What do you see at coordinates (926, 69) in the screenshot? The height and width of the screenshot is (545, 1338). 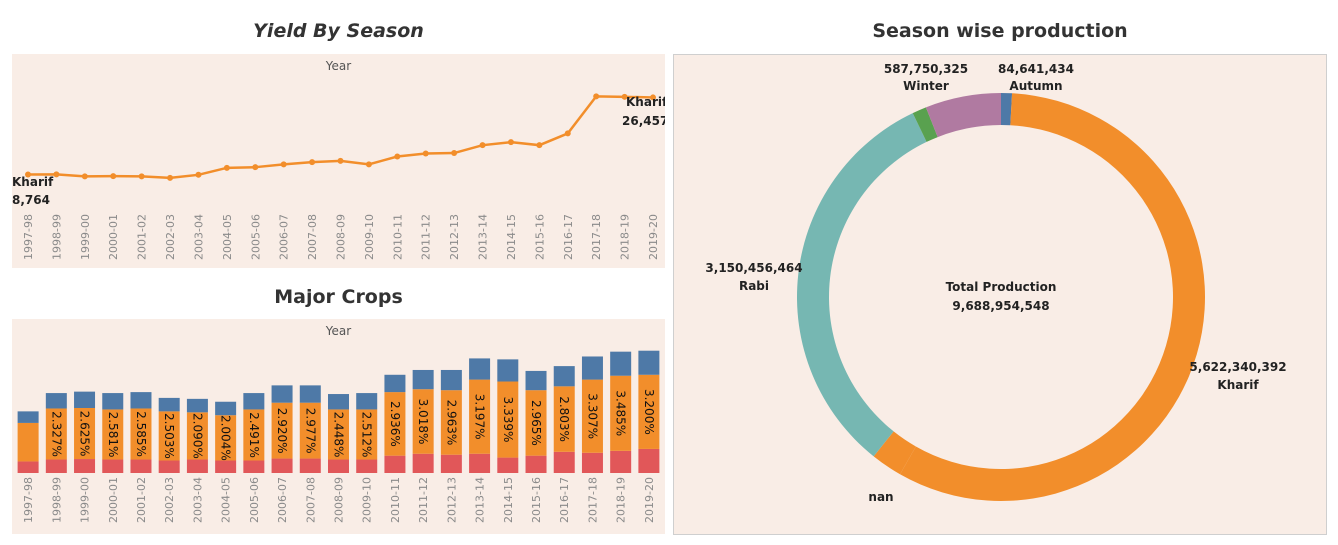 I see `donut-value-winter: 587,750,325` at bounding box center [926, 69].